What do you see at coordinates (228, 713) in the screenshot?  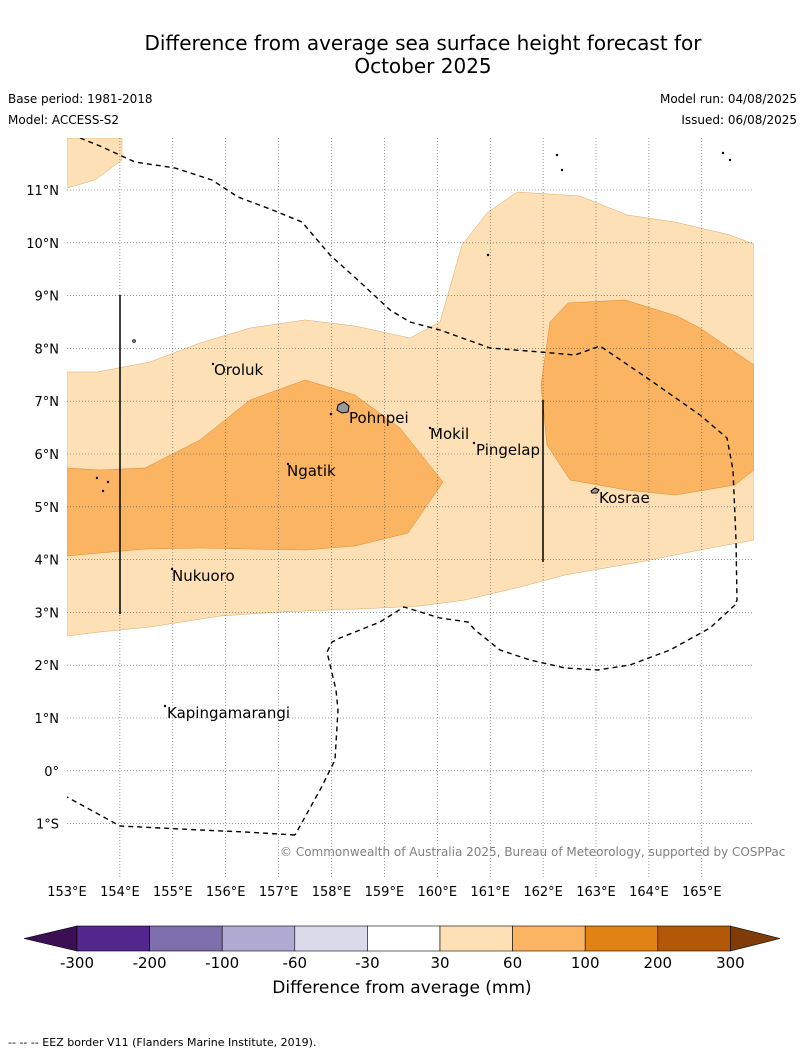 I see `place-label-kapingamarangi: Kapingamarangi` at bounding box center [228, 713].